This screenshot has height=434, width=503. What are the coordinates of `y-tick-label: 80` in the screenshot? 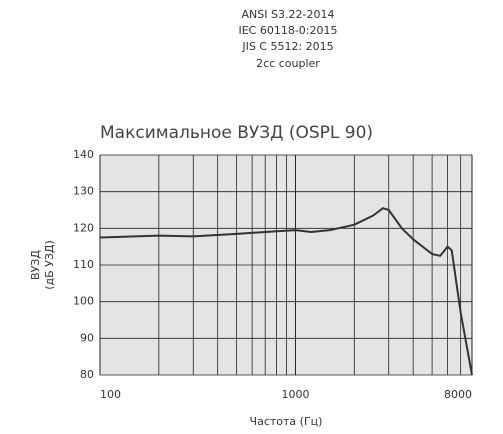 It's located at (87, 374).